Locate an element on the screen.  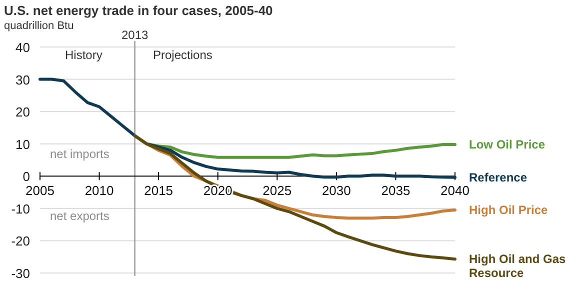
chart-subtitle: quadrillion Btu is located at coordinates (39, 26).